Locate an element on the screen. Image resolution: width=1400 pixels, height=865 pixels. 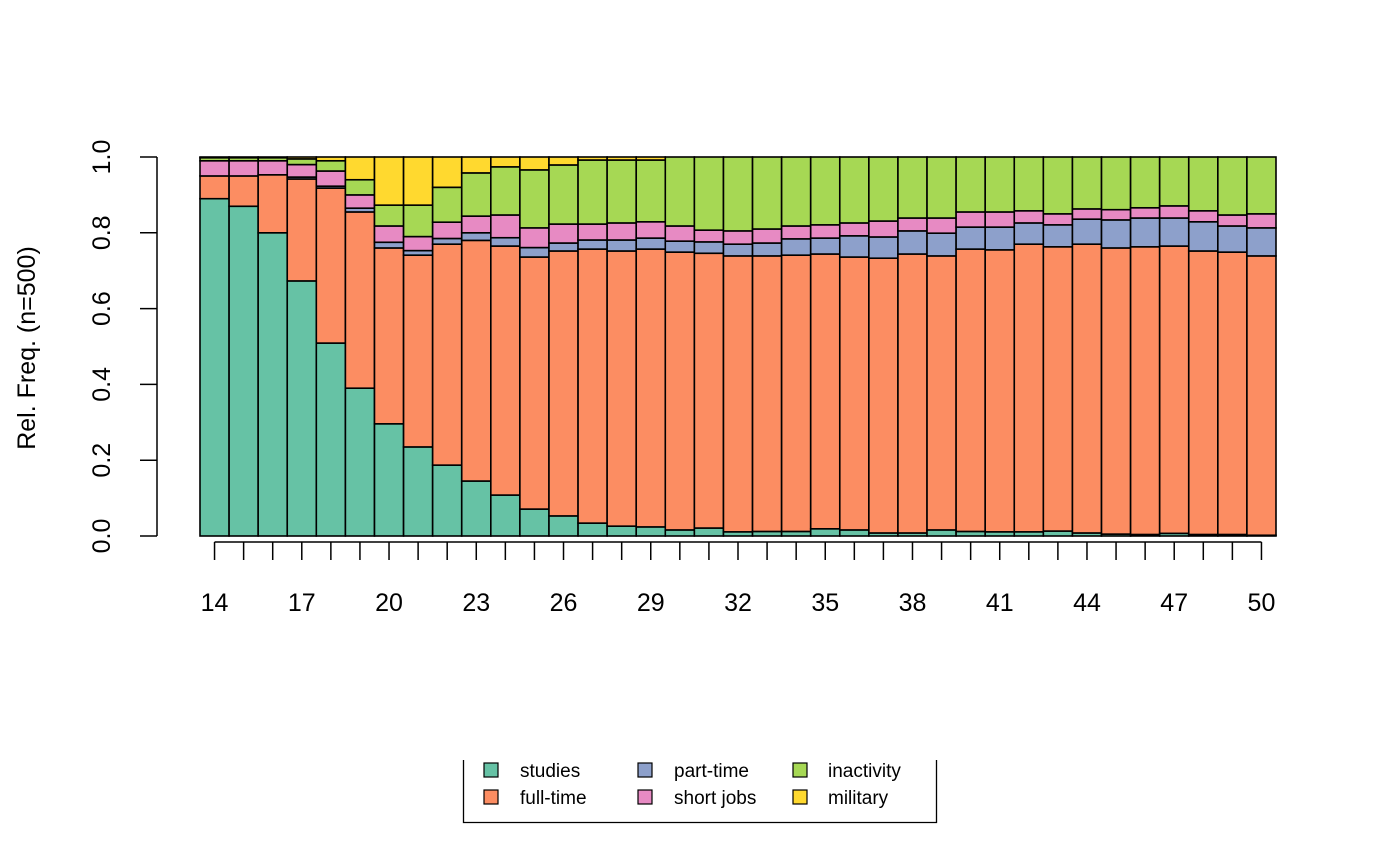
y-tick-label: 1.0 is located at coordinates (102, 157).